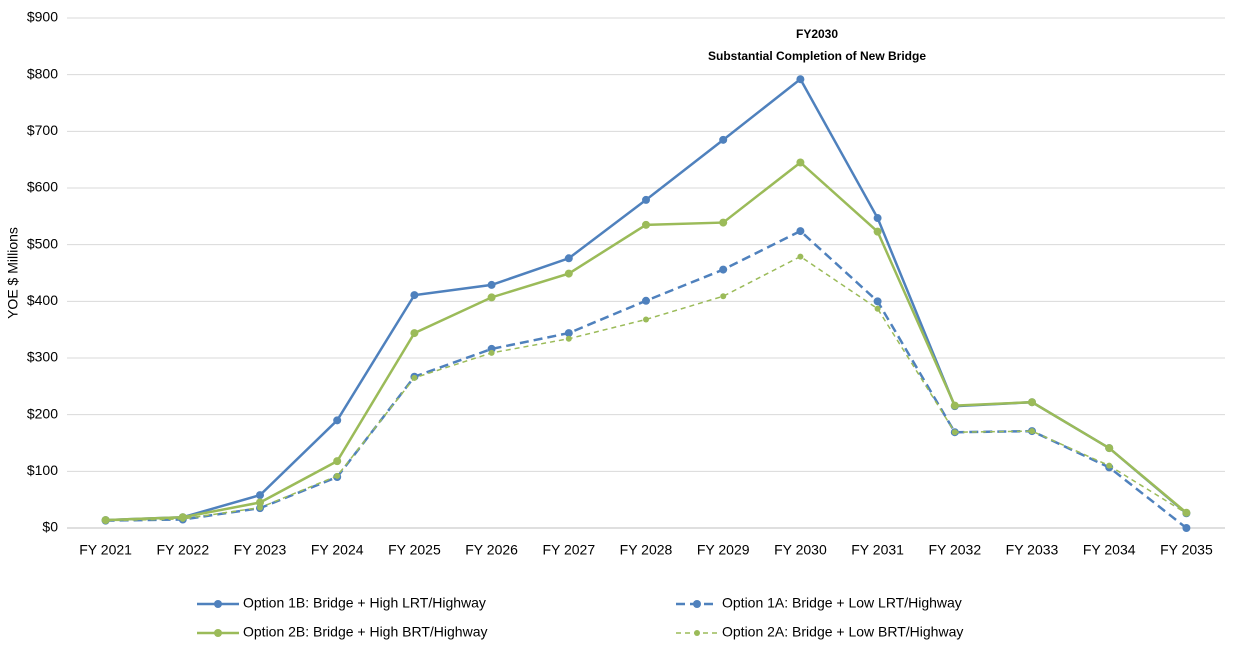 The height and width of the screenshot is (647, 1255). I want to click on y-tick-label: $700, so click(42, 130).